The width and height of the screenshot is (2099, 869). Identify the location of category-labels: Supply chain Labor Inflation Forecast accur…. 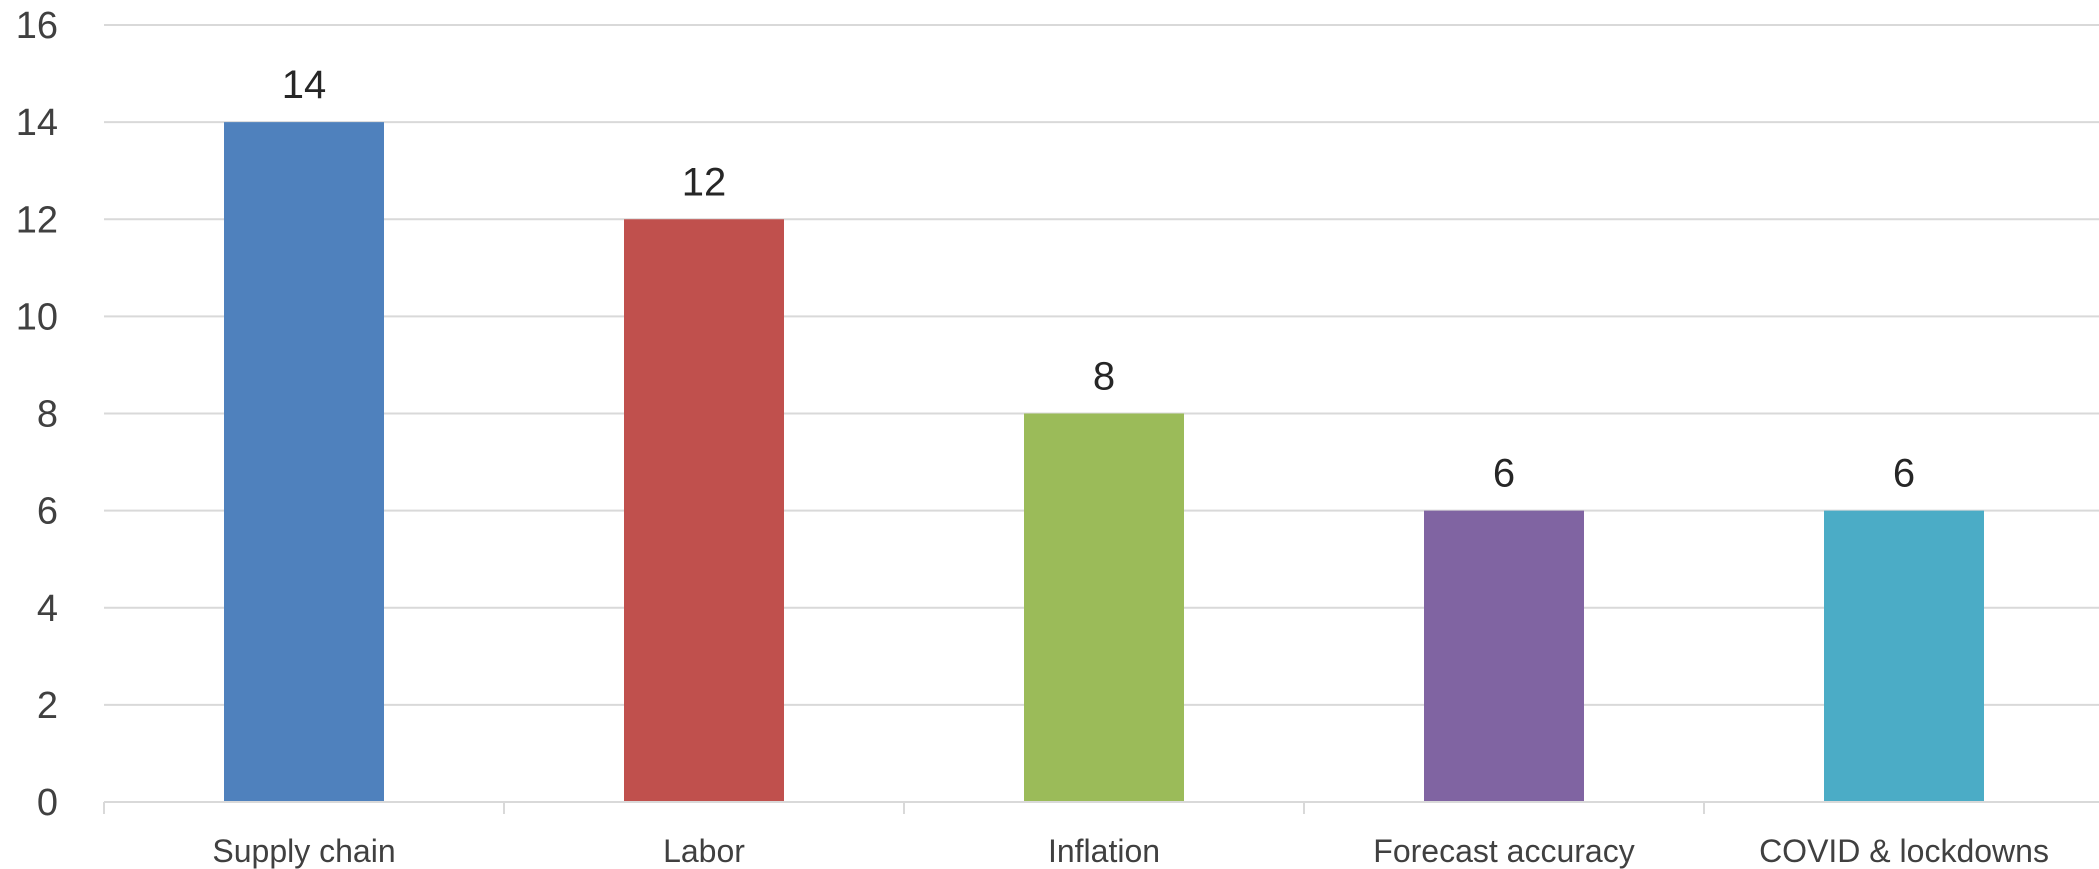
(1130, 851).